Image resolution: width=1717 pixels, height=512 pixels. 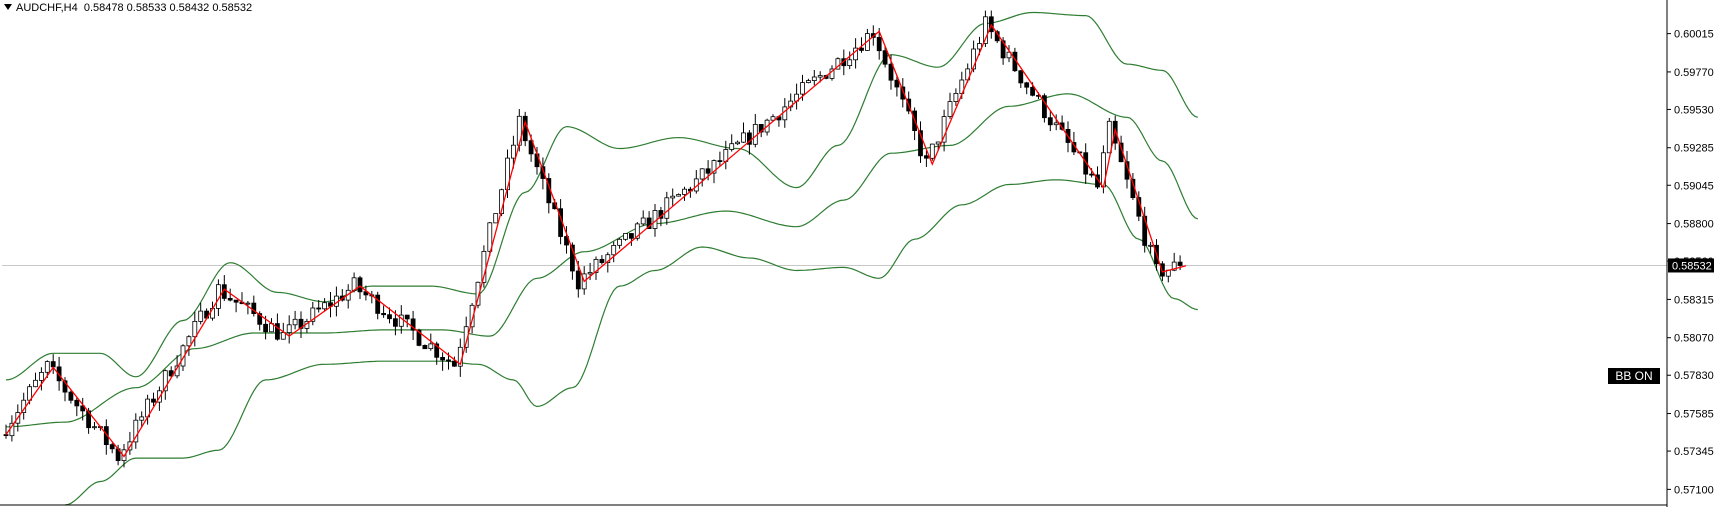 I want to click on bb-status-badge: BB ON, so click(x=1634, y=376).